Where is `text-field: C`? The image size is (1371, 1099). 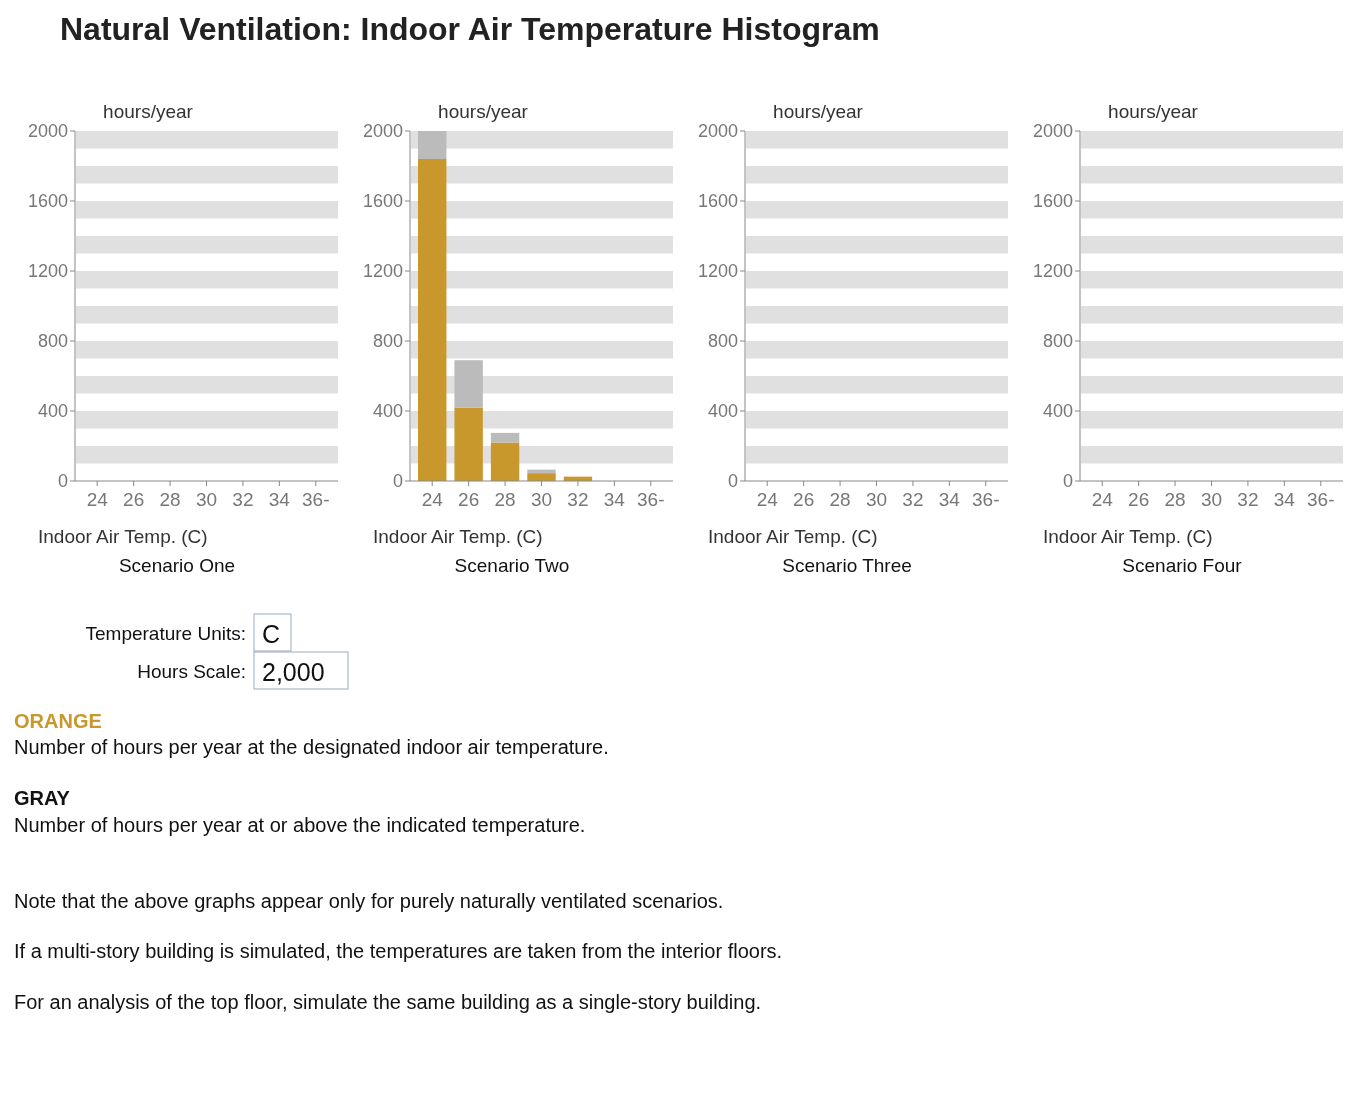
text-field: C is located at coordinates (272, 632).